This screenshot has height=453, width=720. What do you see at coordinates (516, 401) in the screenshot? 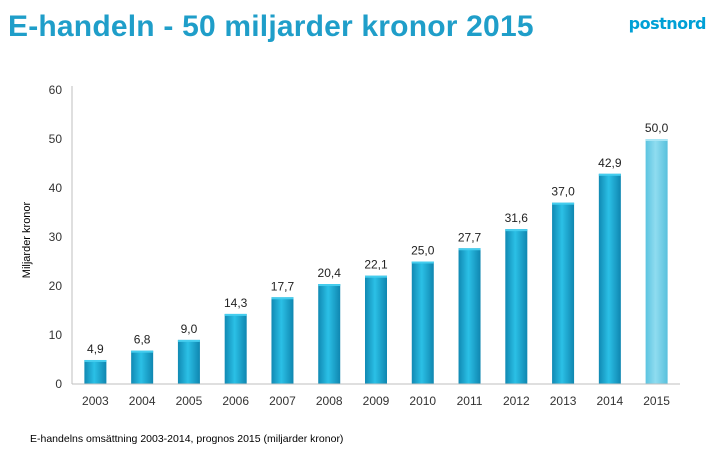
I see `x-tick-label-2012: 2012` at bounding box center [516, 401].